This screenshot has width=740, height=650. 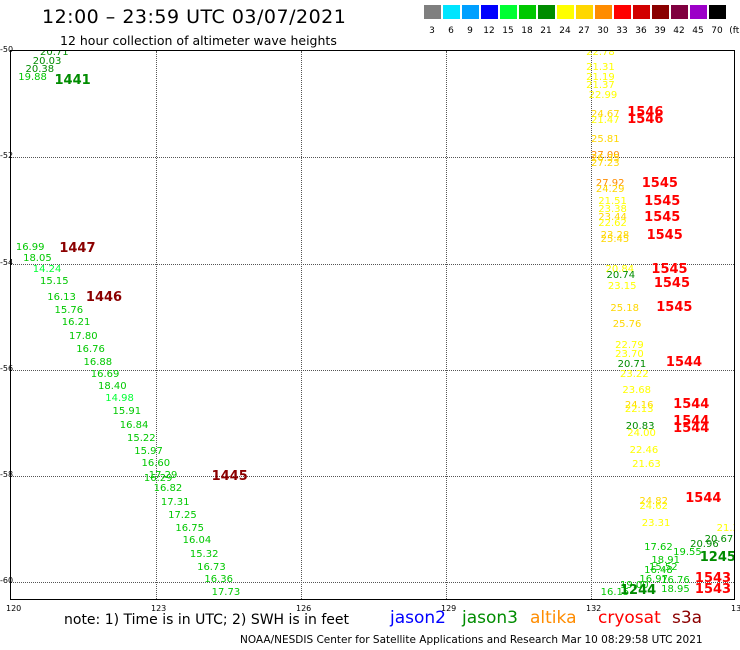 What do you see at coordinates (168, 489) in the screenshot?
I see `wave-height-label: 16.82` at bounding box center [168, 489].